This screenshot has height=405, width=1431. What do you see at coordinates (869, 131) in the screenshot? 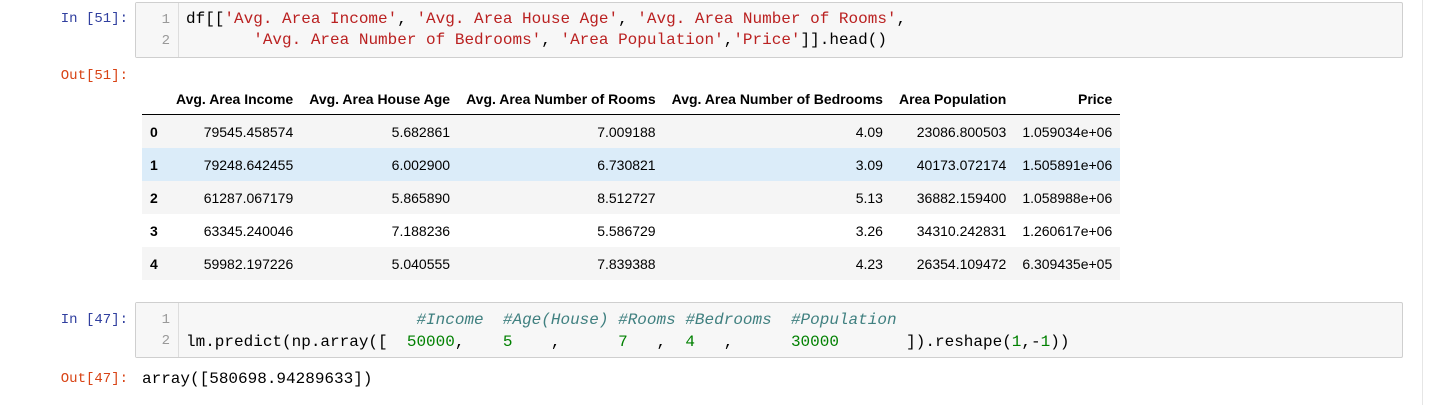
I see `table-cell: 4.09` at bounding box center [869, 131].